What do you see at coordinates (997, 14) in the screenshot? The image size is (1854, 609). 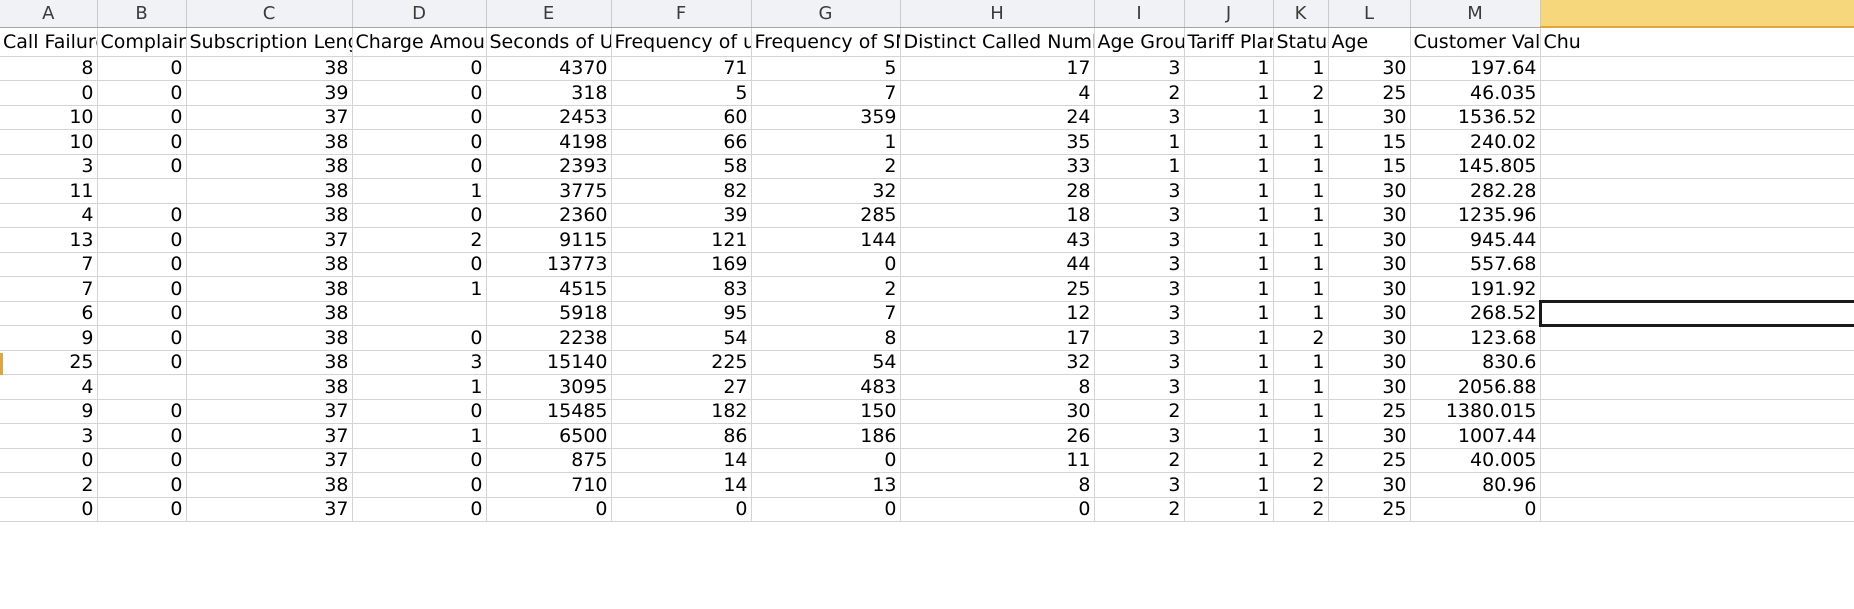 I see `column-header-h: H` at bounding box center [997, 14].